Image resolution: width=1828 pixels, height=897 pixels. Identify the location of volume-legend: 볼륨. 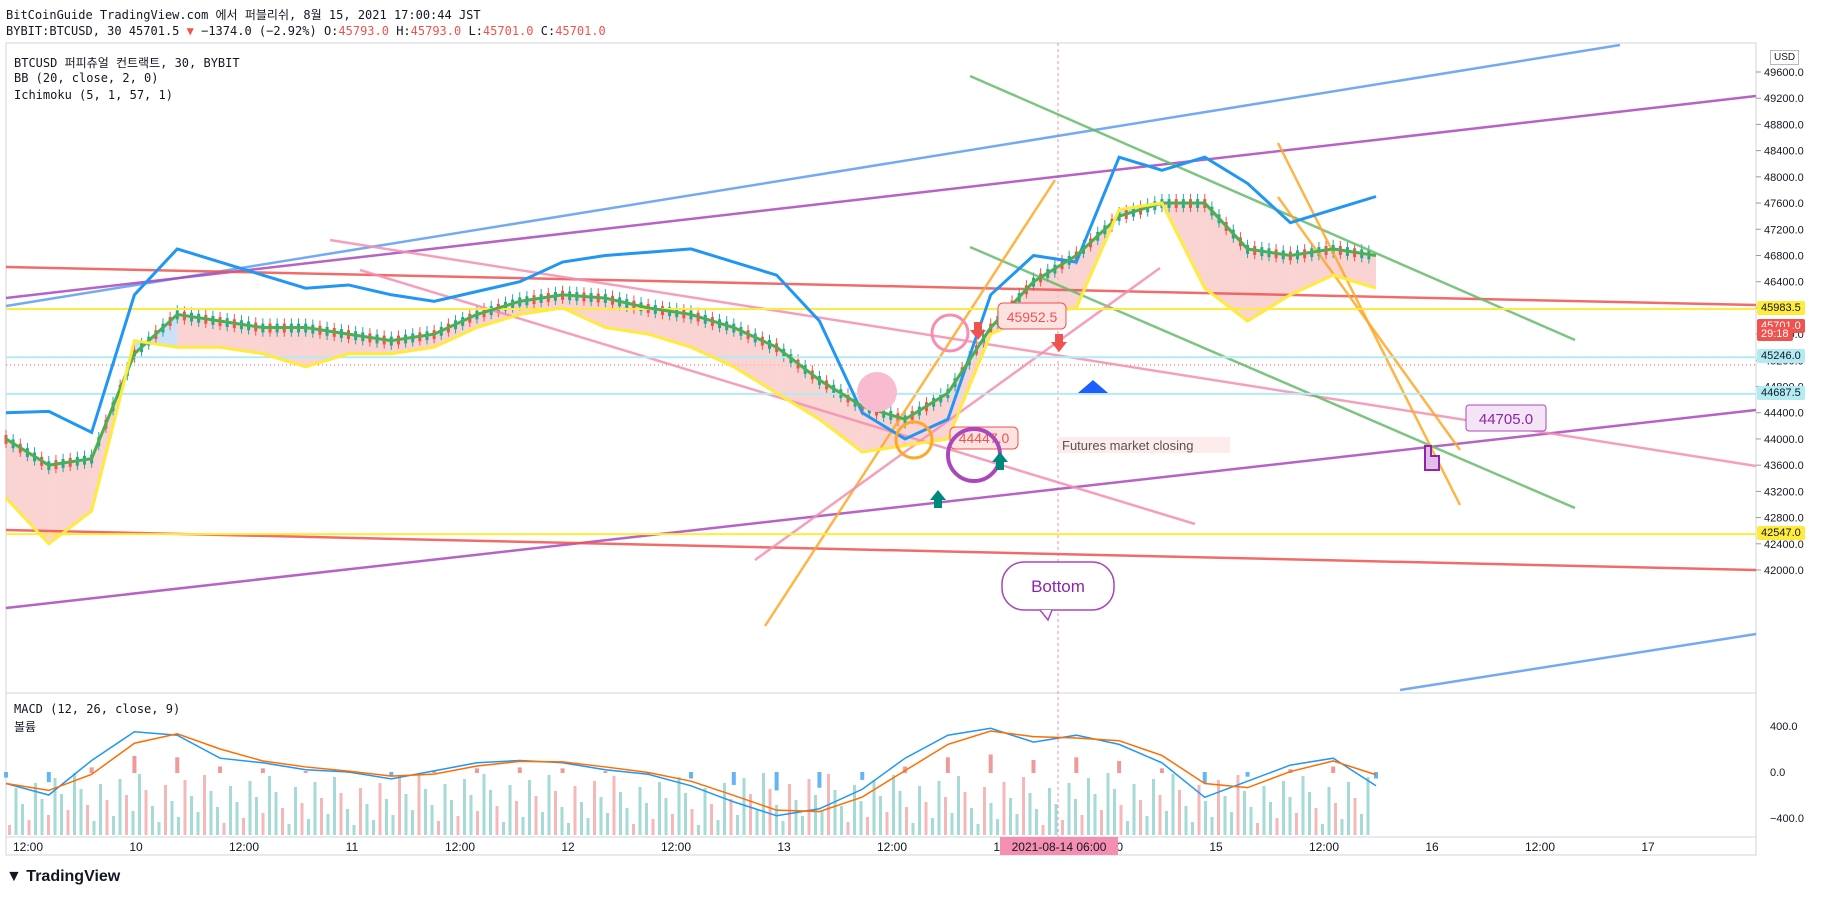
(25, 727).